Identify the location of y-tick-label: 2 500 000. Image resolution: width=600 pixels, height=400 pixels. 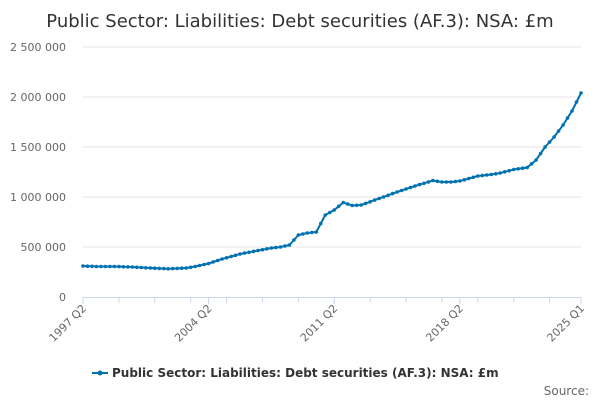
(38, 47).